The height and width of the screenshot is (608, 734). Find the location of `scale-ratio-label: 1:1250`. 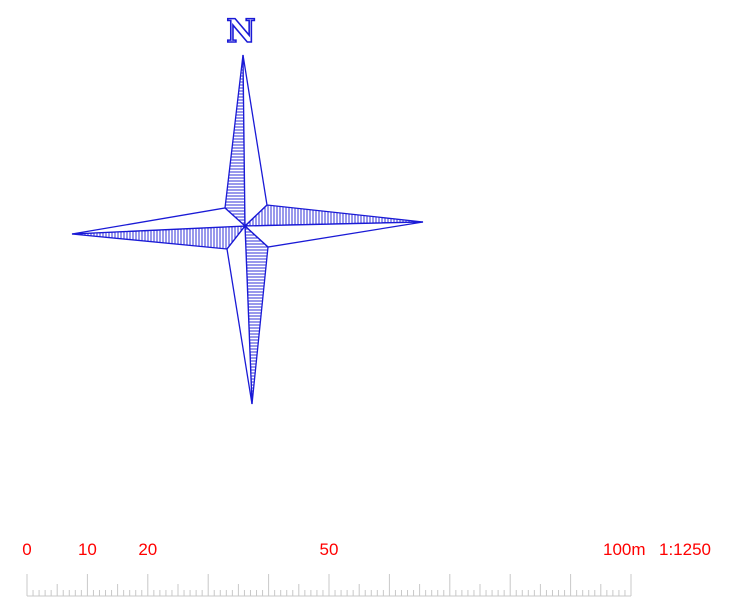

scale-ratio-label: 1:1250 is located at coordinates (685, 549).